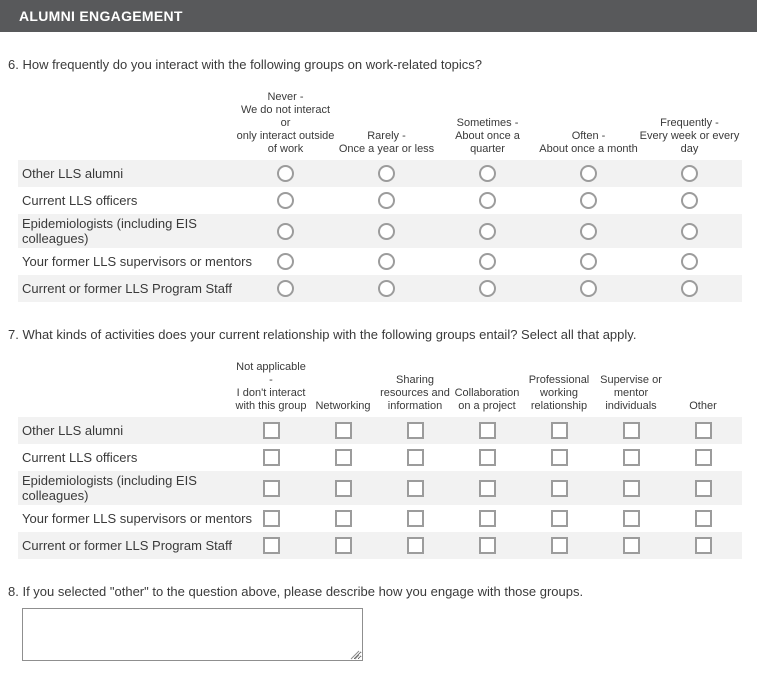 The image size is (757, 676). Describe the element at coordinates (343, 545) in the screenshot. I see `q7-checkbox-row4-col1` at that location.